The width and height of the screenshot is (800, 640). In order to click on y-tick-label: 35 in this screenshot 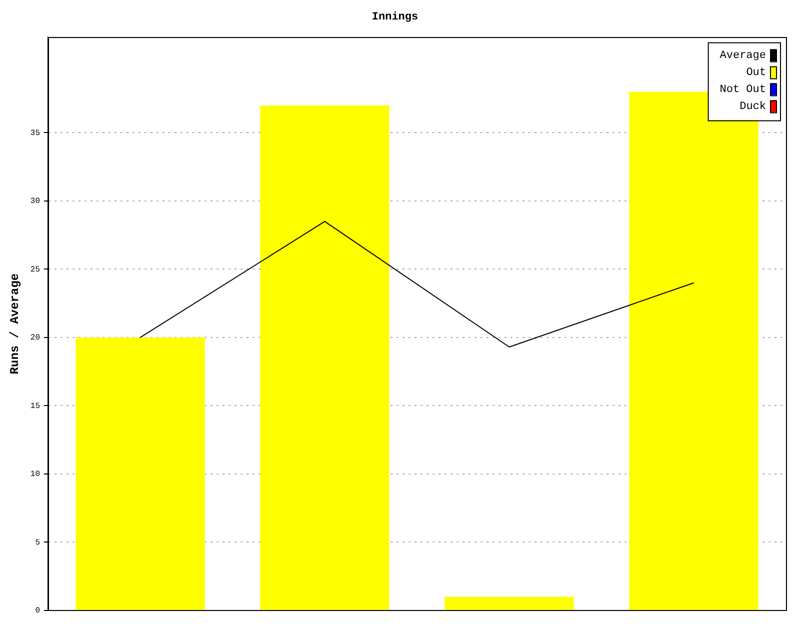, I will do `click(35, 133)`.